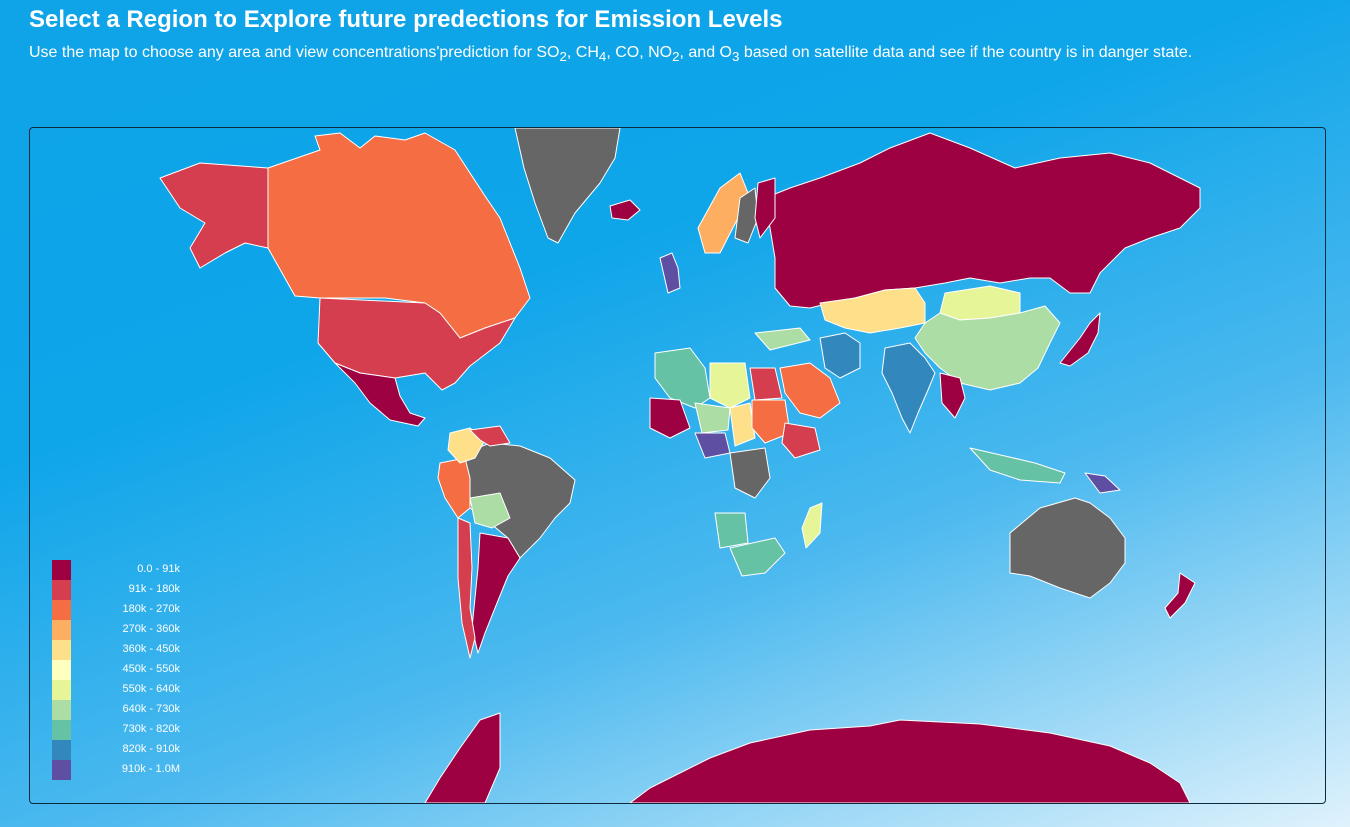  I want to click on region-bolivia, so click(490, 510).